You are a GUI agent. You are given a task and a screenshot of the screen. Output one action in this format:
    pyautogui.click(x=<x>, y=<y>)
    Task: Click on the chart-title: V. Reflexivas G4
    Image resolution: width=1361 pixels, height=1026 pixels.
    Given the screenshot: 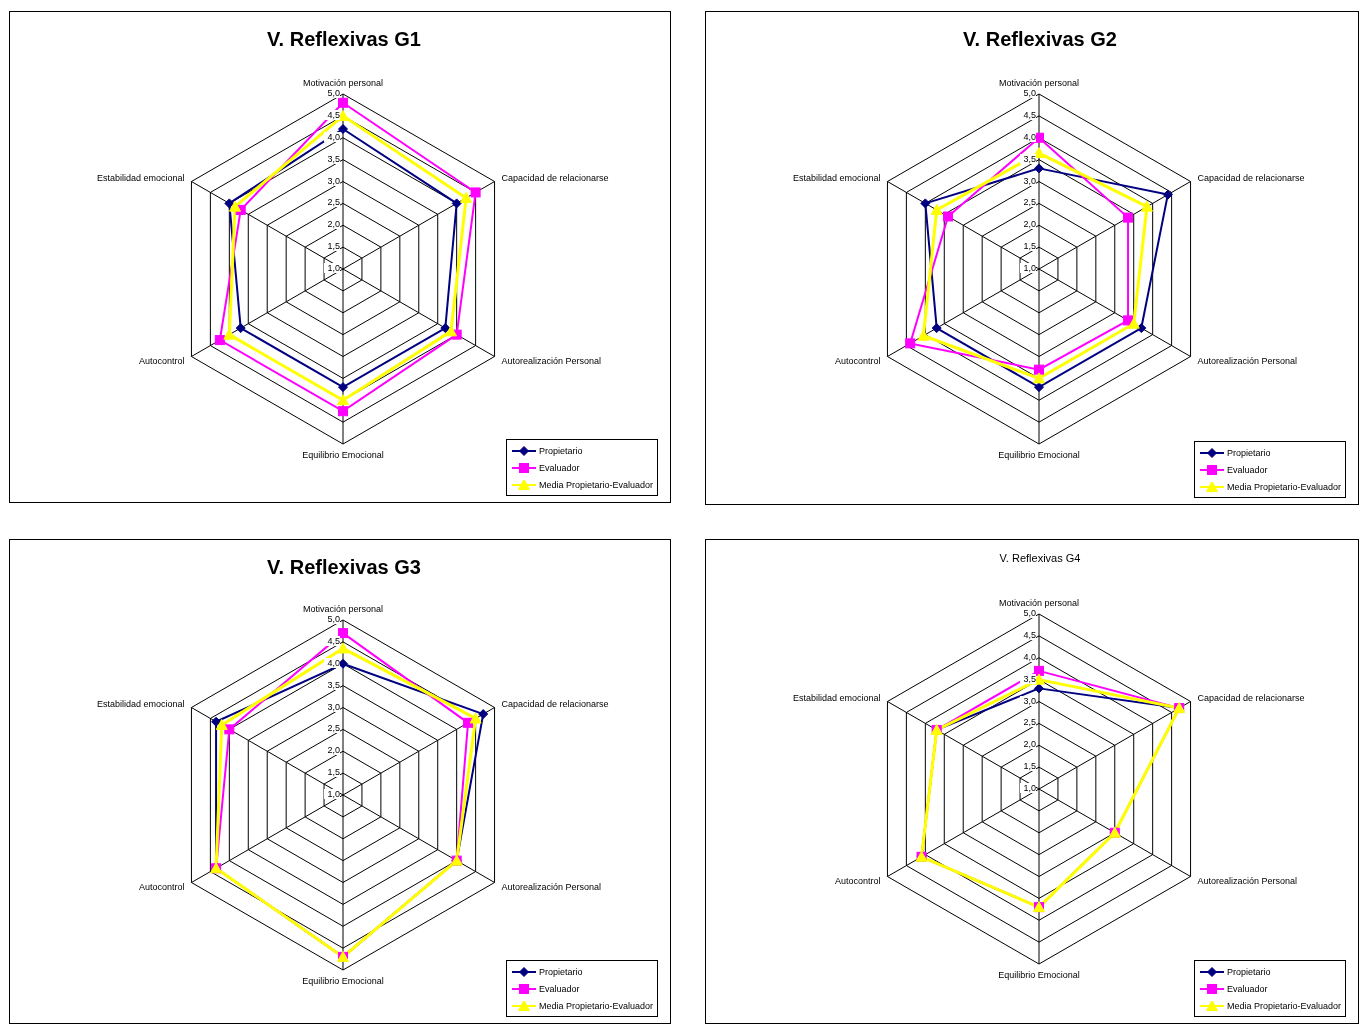 What is the action you would take?
    pyautogui.click(x=1040, y=558)
    